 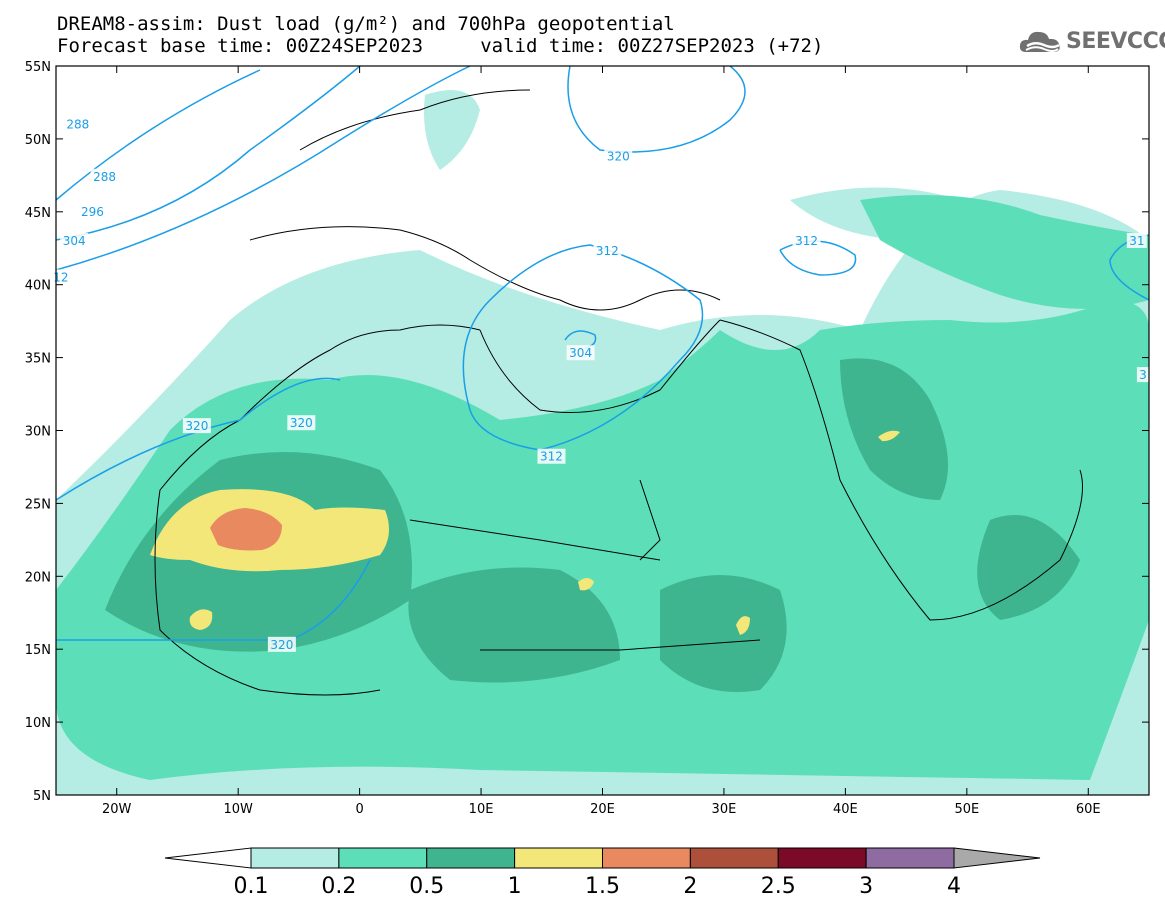 What do you see at coordinates (38, 723) in the screenshot?
I see `lat-tick-label: 10N` at bounding box center [38, 723].